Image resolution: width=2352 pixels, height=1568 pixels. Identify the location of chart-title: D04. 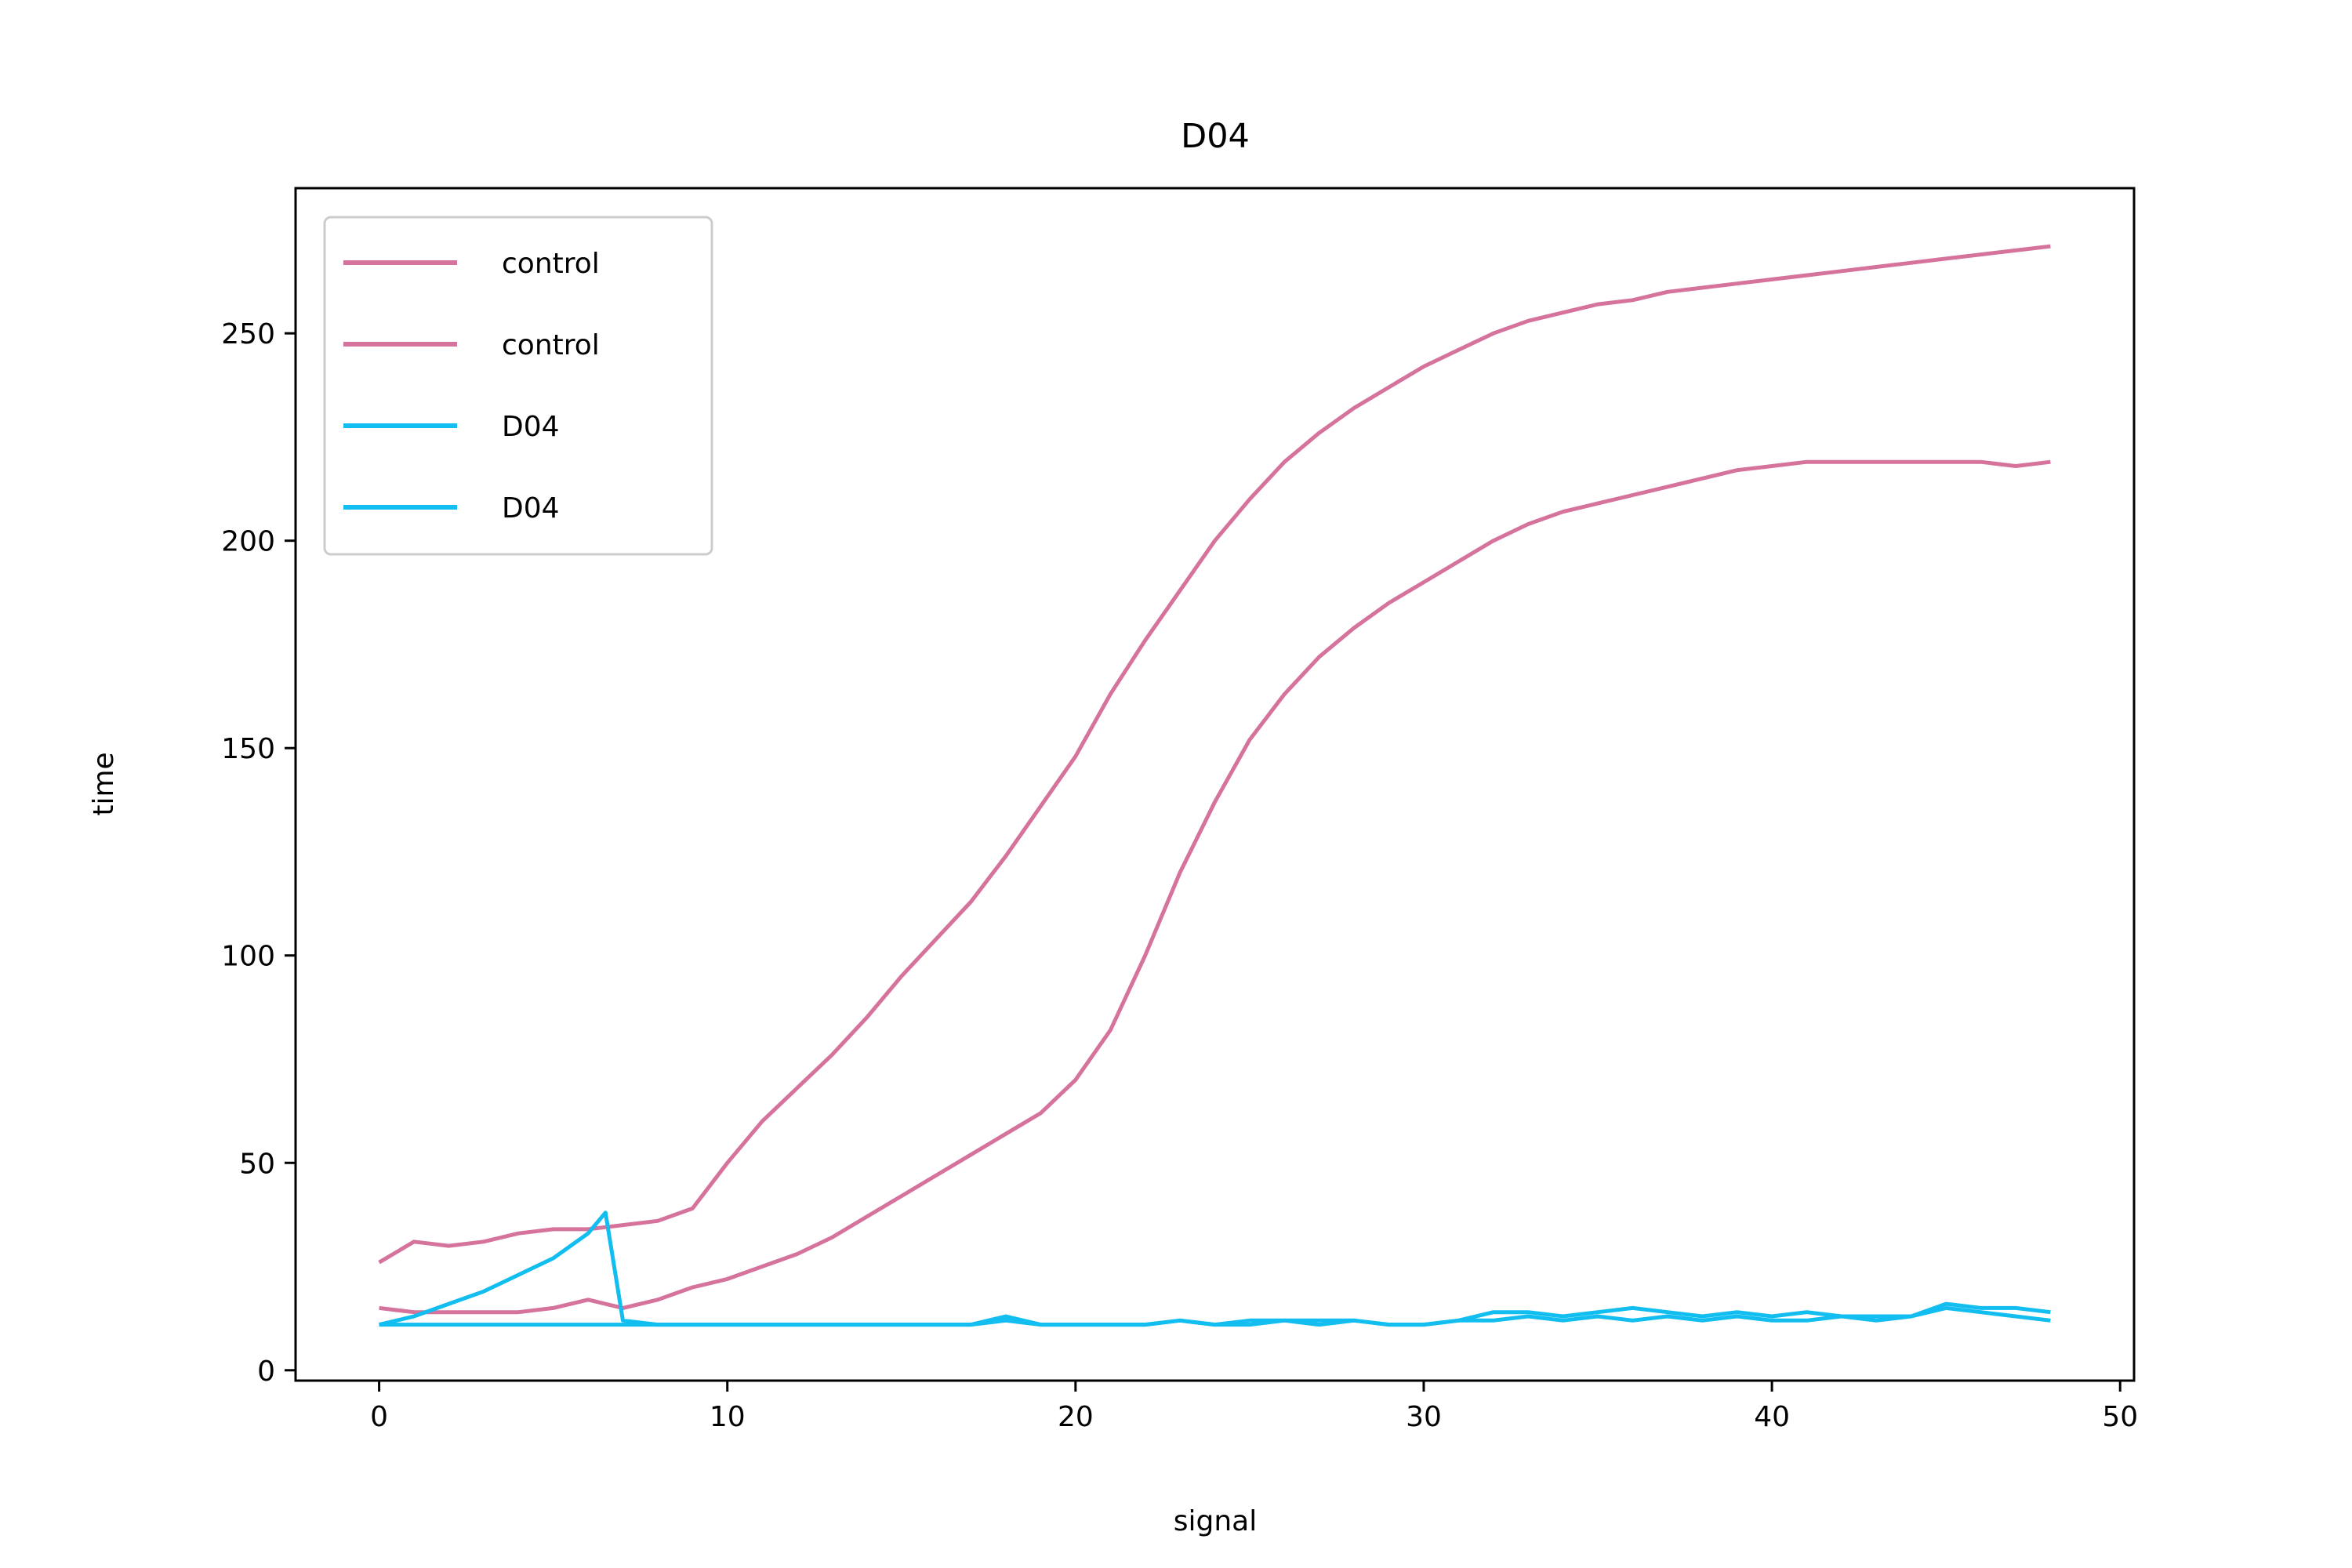
(1215, 136).